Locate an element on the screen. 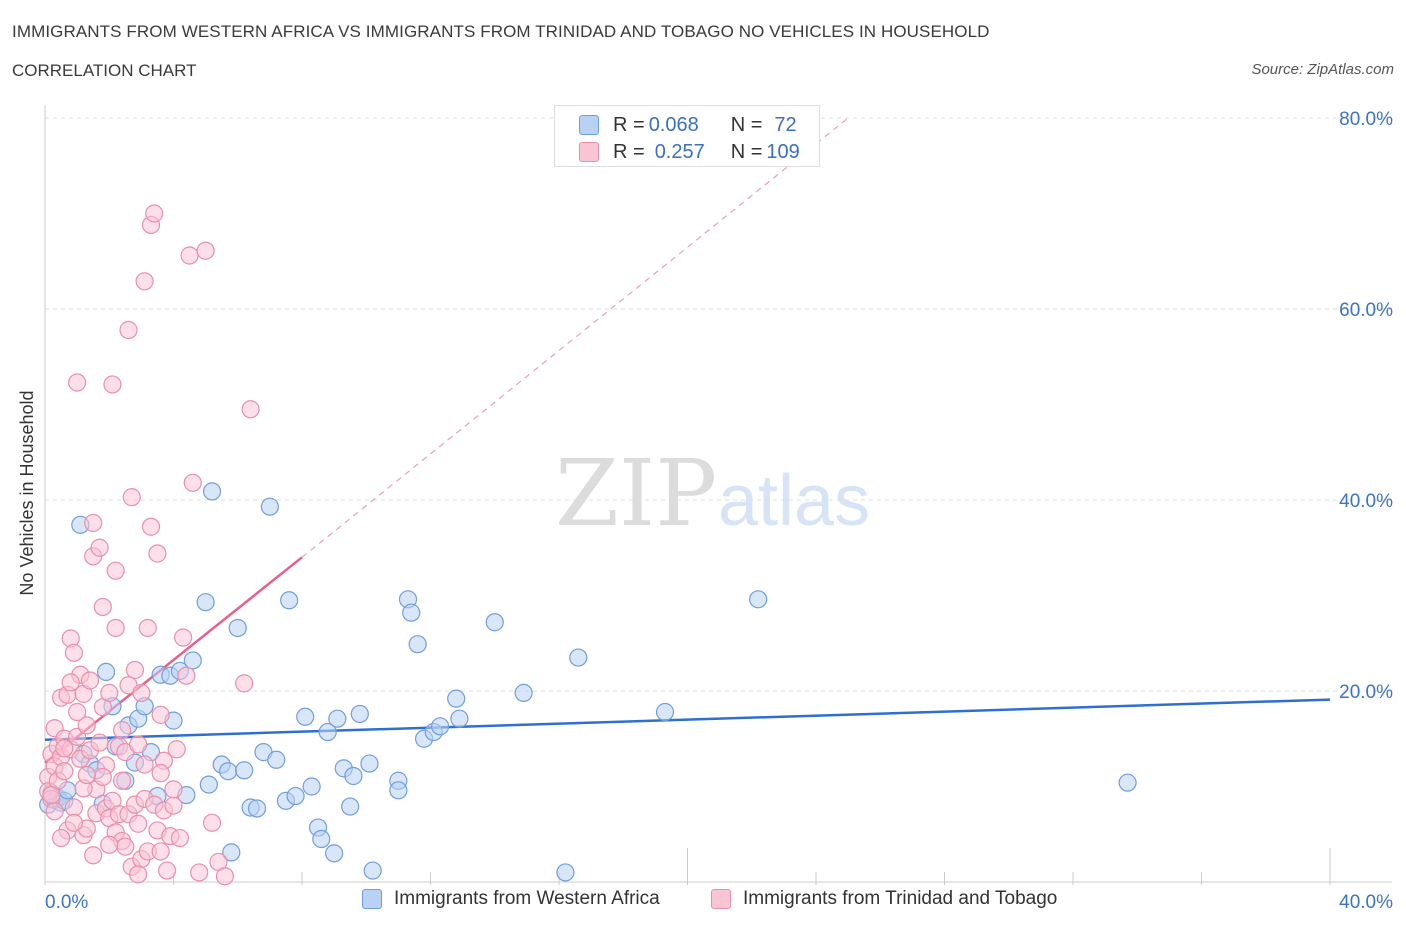 The image size is (1406, 930). y-tick-label: 40.0% is located at coordinates (1366, 501).